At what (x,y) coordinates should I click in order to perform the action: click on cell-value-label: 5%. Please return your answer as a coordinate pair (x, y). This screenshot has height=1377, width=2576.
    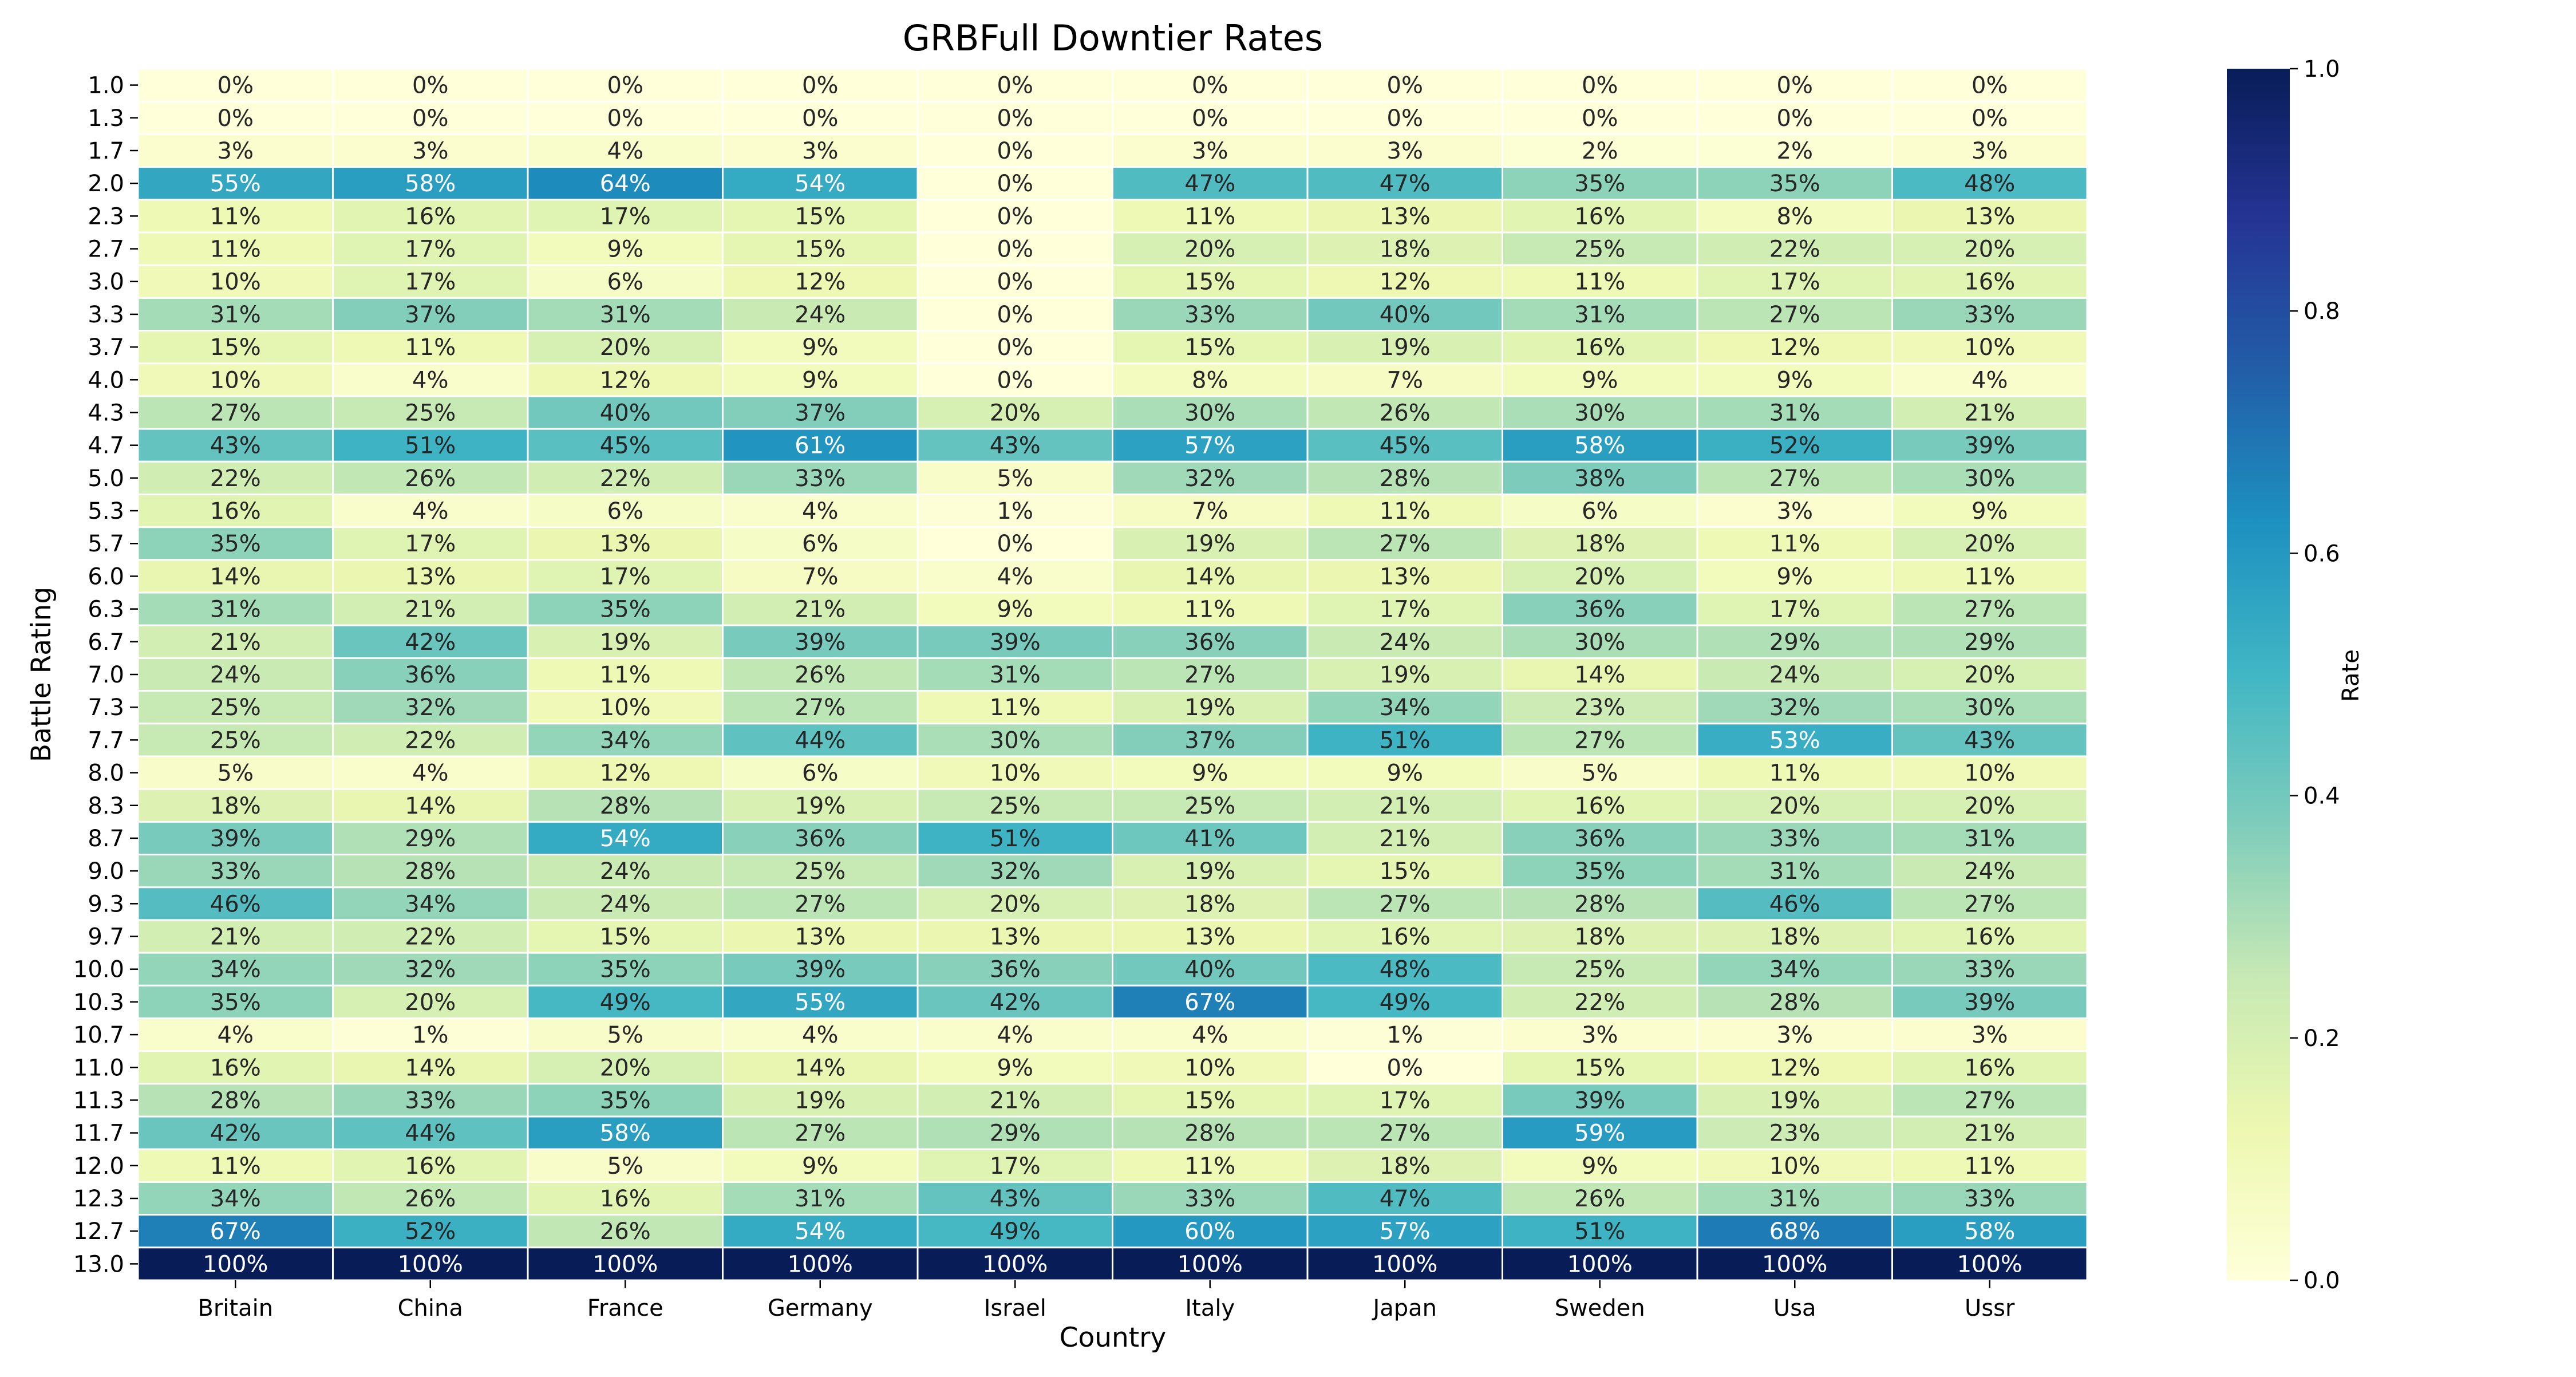
    Looking at the image, I should click on (236, 773).